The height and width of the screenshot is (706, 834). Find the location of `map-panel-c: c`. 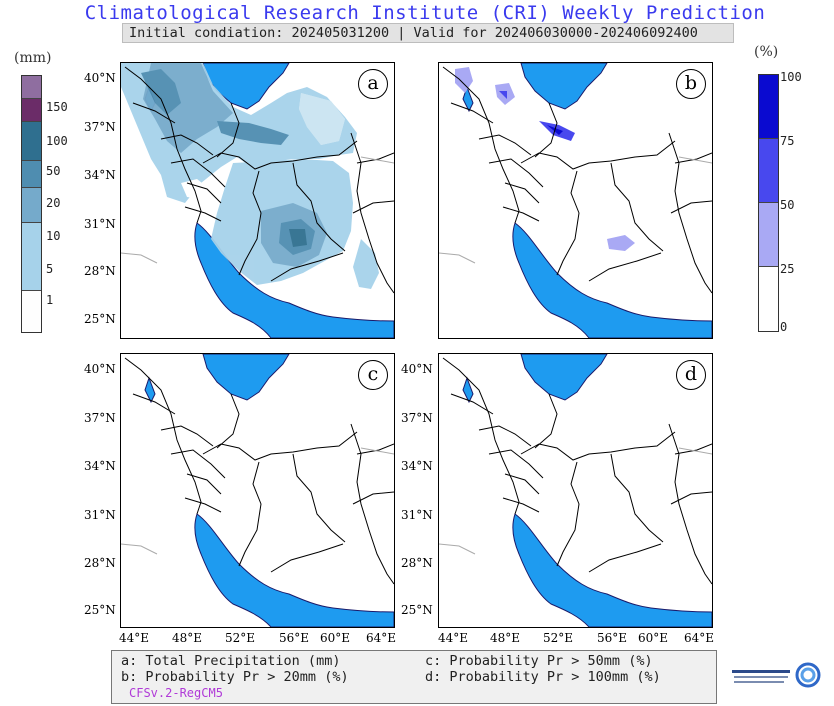

map-panel-c: c is located at coordinates (257, 490).